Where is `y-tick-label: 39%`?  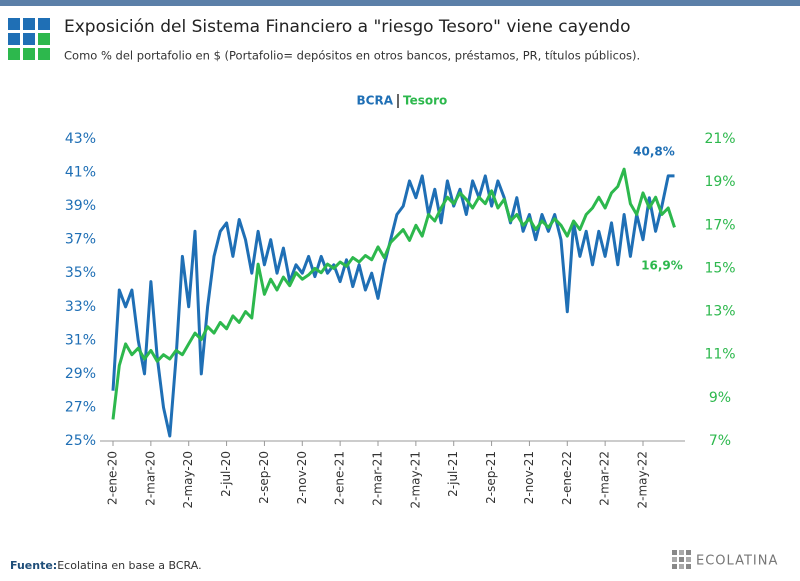 y-tick-label: 39% is located at coordinates (80, 206).